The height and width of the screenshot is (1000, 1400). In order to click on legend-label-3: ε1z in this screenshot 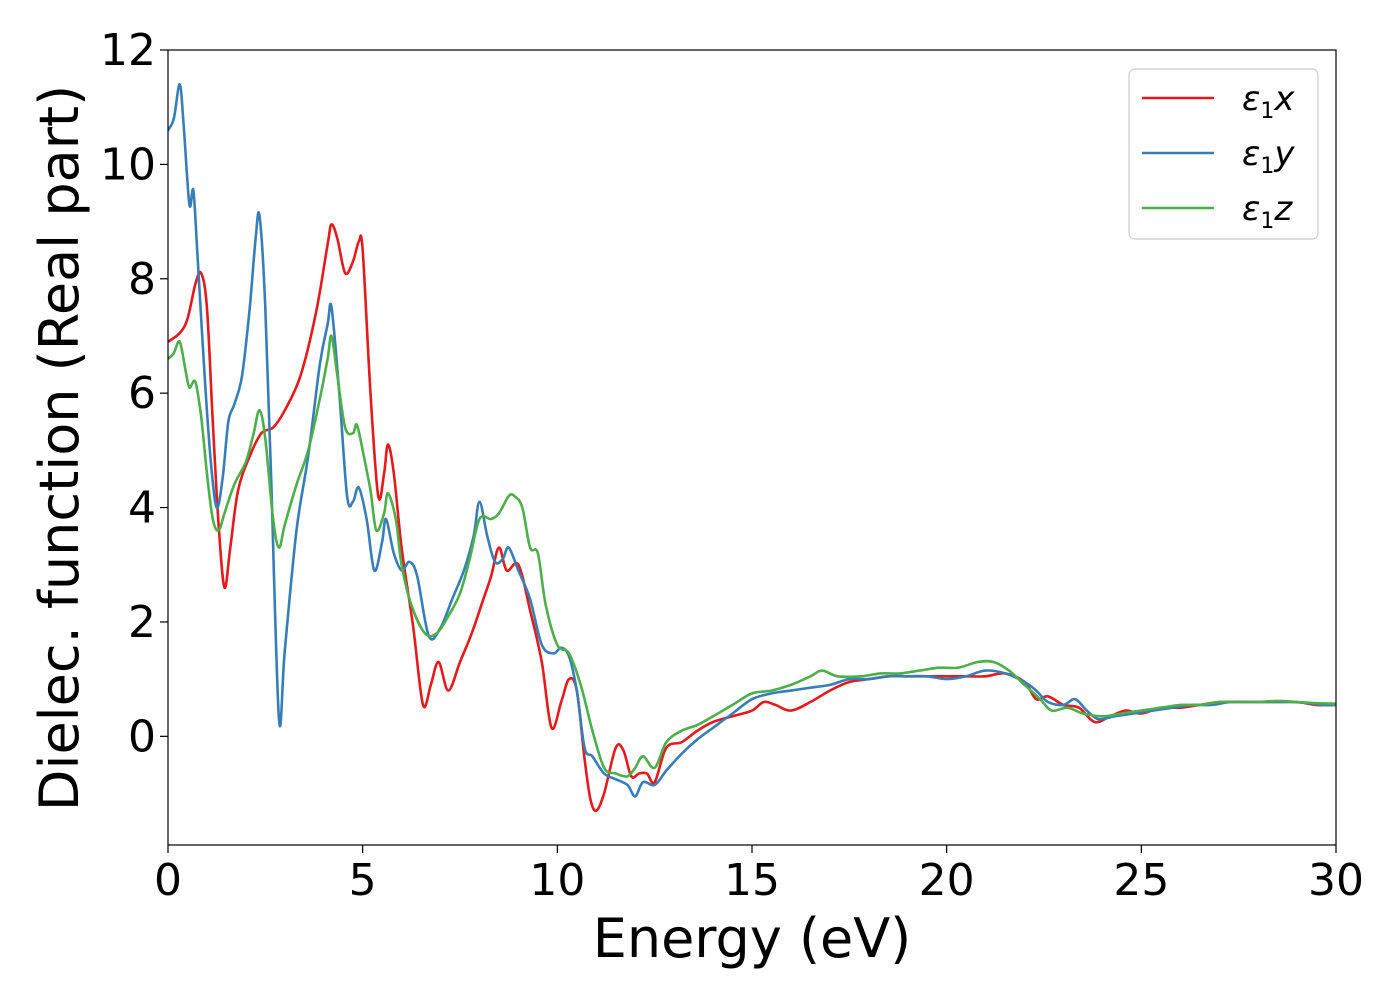, I will do `click(1267, 211)`.